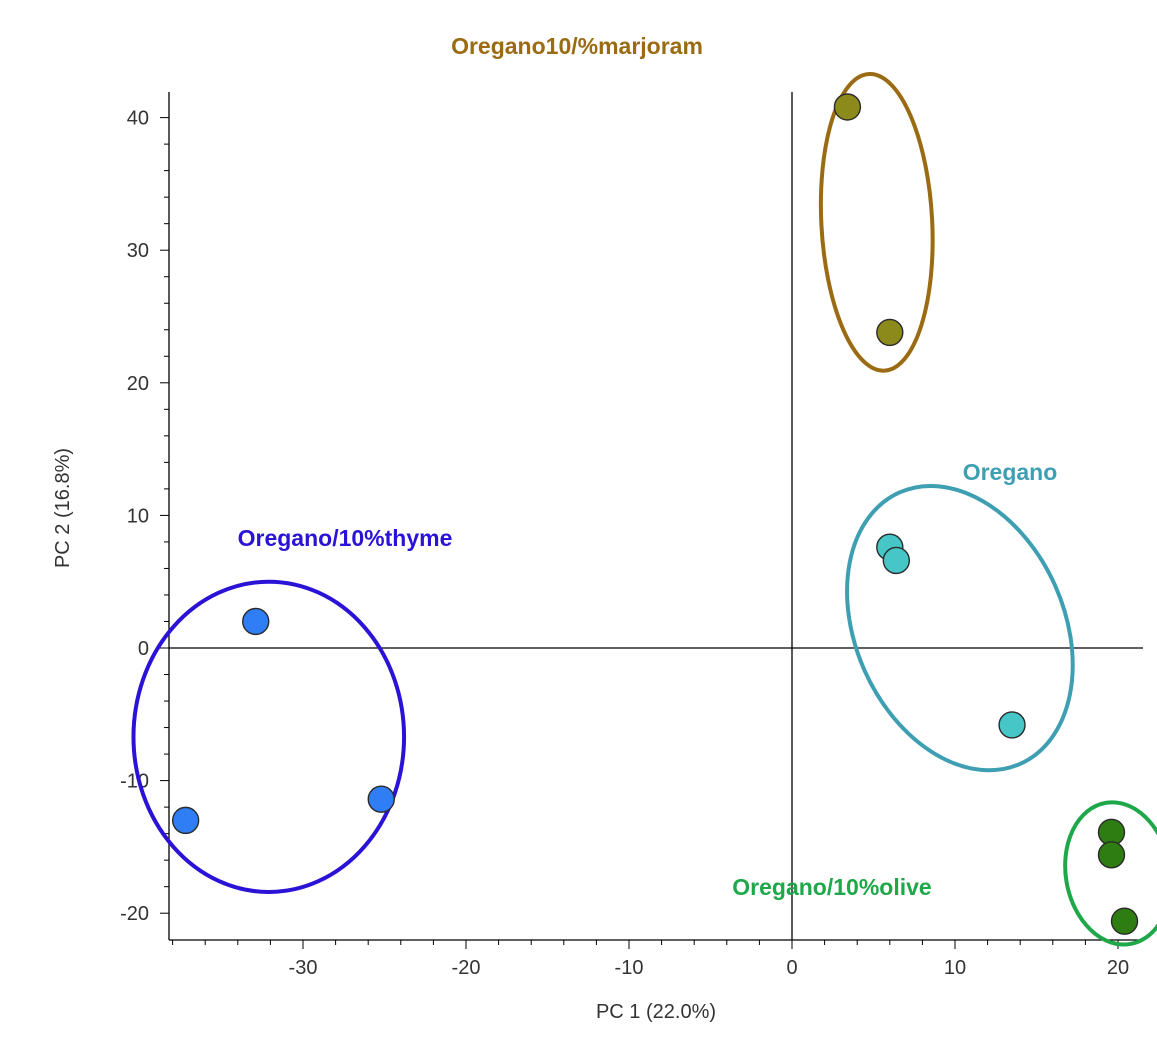 Image resolution: width=1157 pixels, height=1041 pixels. I want to click on x-tick-label: -30, so click(303, 968).